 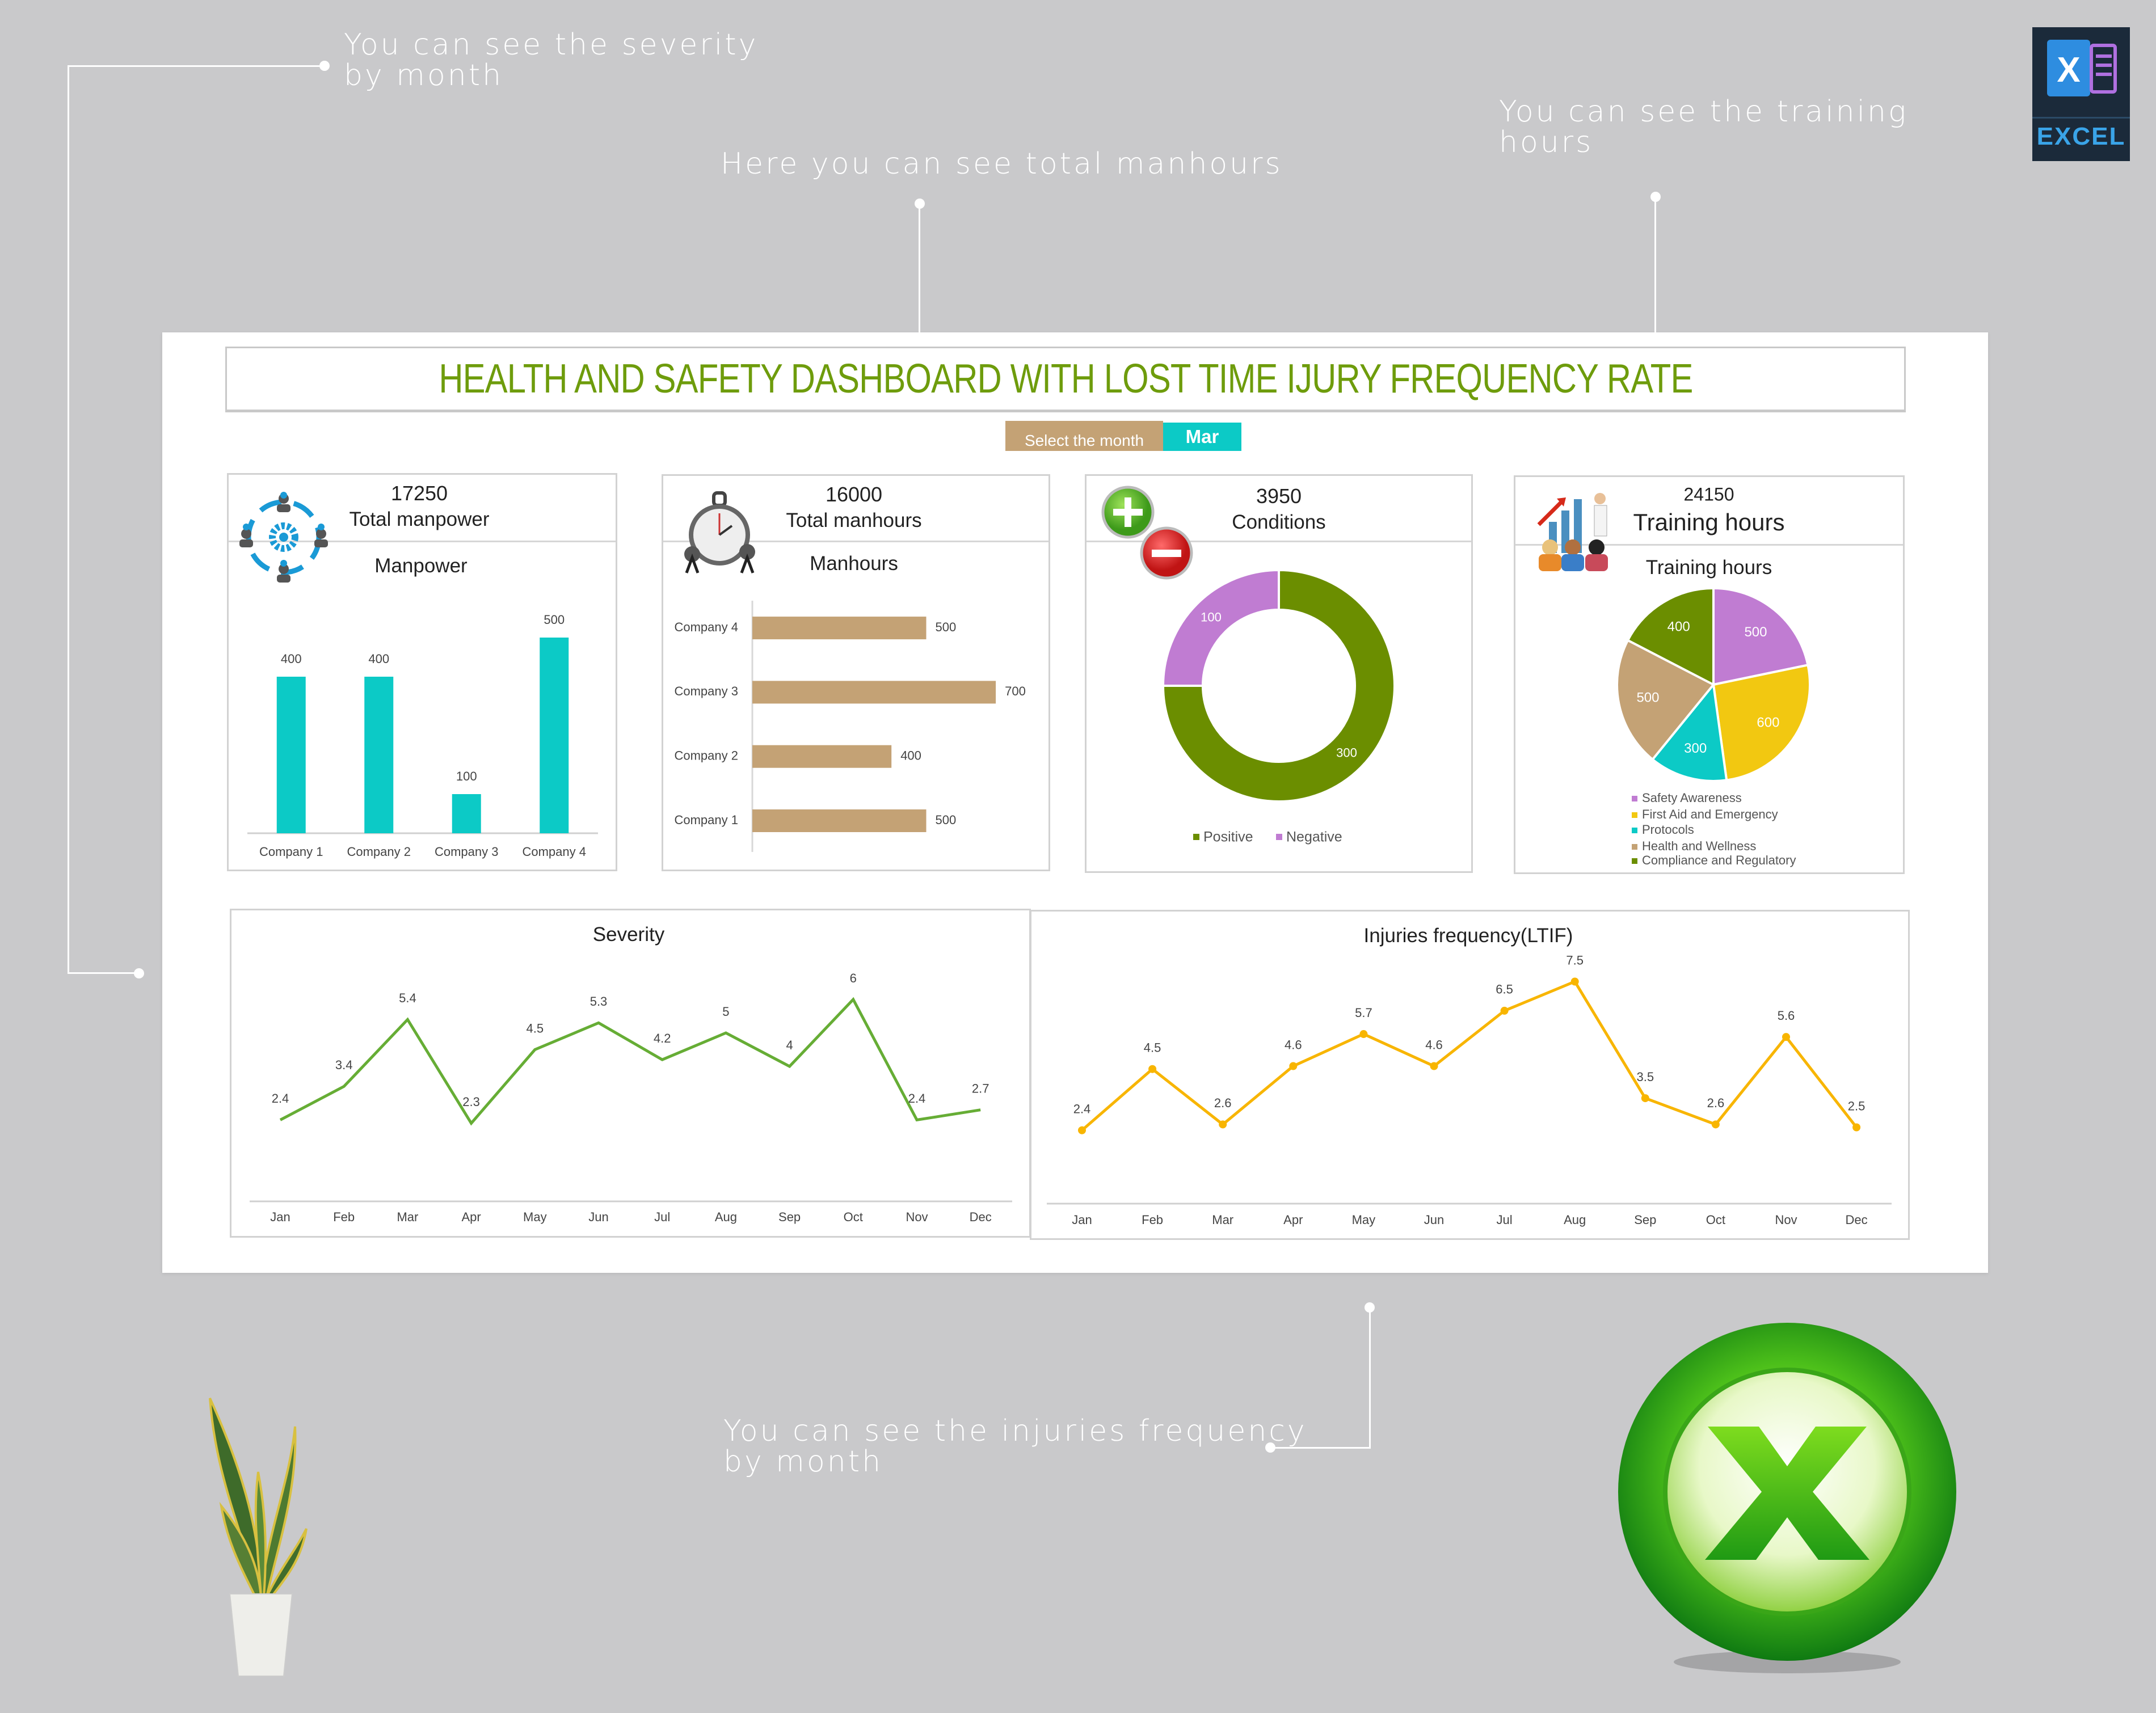 I want to click on point-data-label: 6, so click(x=854, y=978).